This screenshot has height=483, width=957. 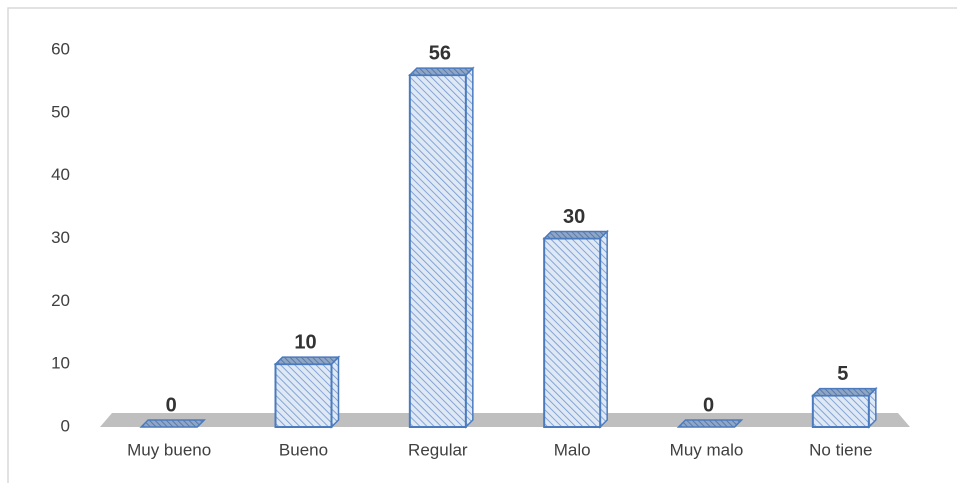 I want to click on y-tick-label: 30, so click(x=60, y=237).